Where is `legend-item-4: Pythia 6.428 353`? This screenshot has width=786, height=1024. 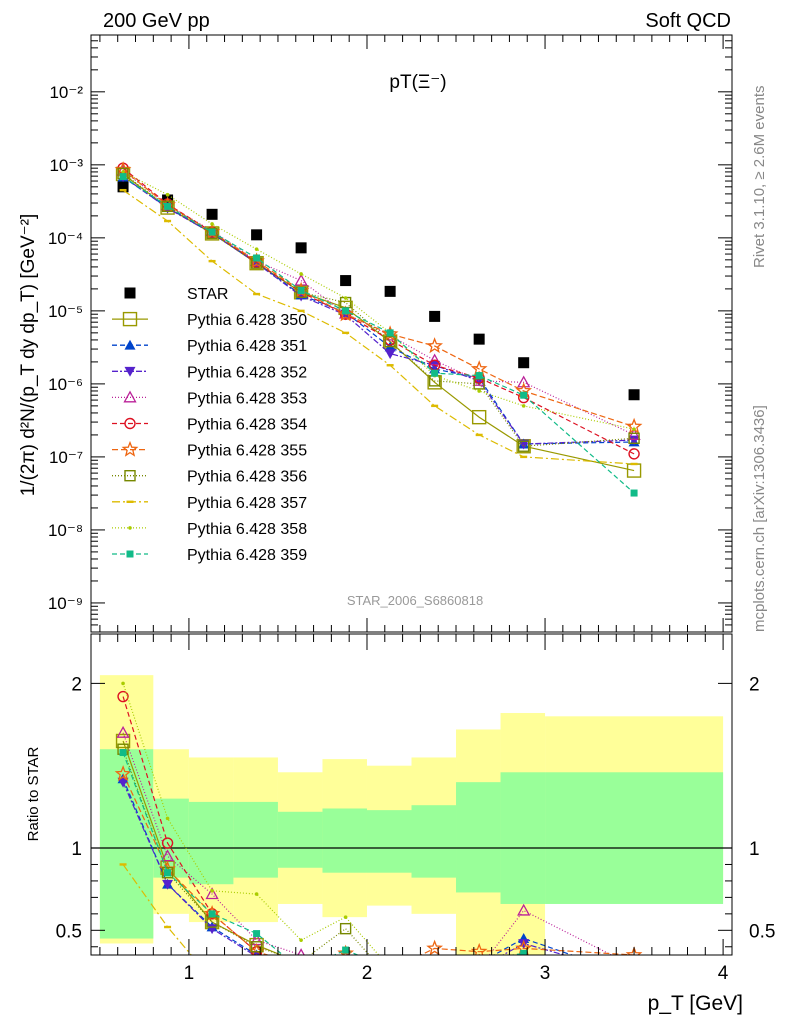 legend-item-4: Pythia 6.428 353 is located at coordinates (209, 398).